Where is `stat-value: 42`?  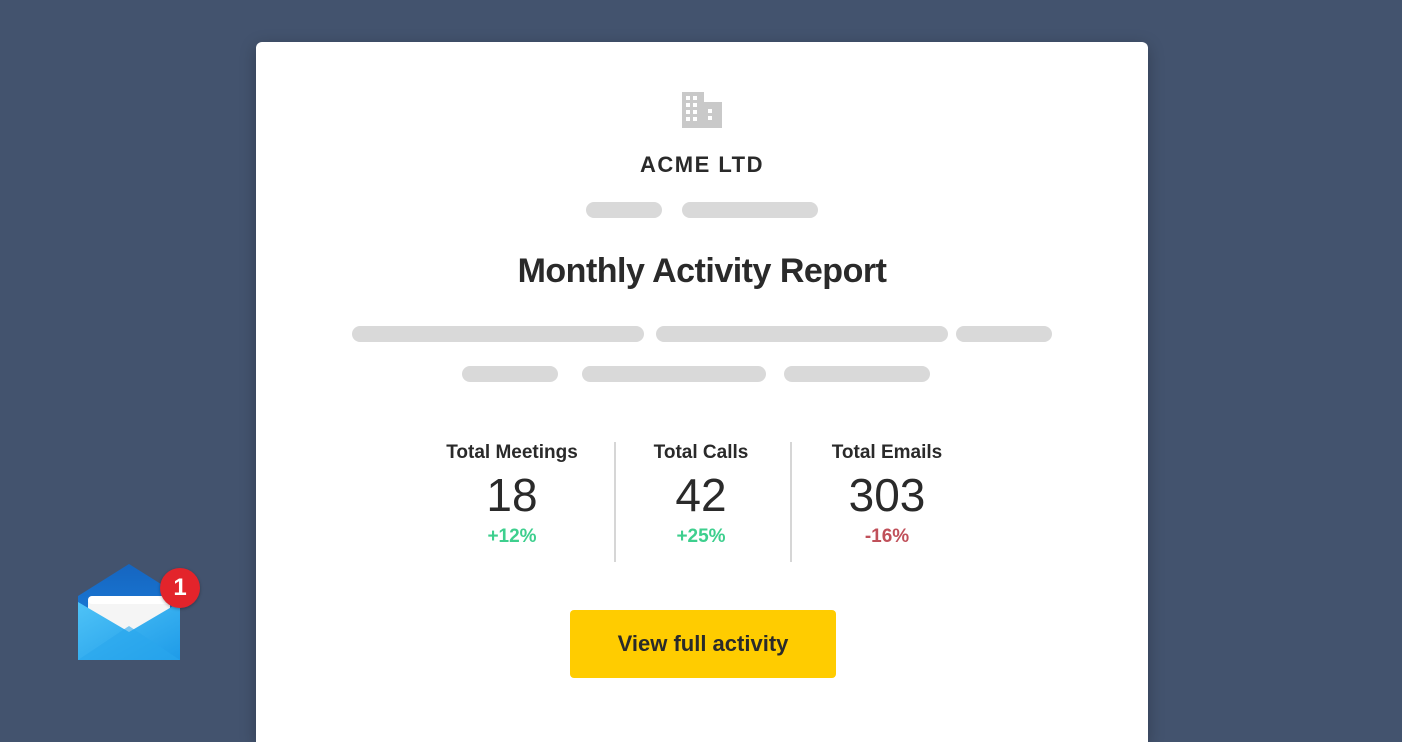
stat-value: 42 is located at coordinates (701, 495).